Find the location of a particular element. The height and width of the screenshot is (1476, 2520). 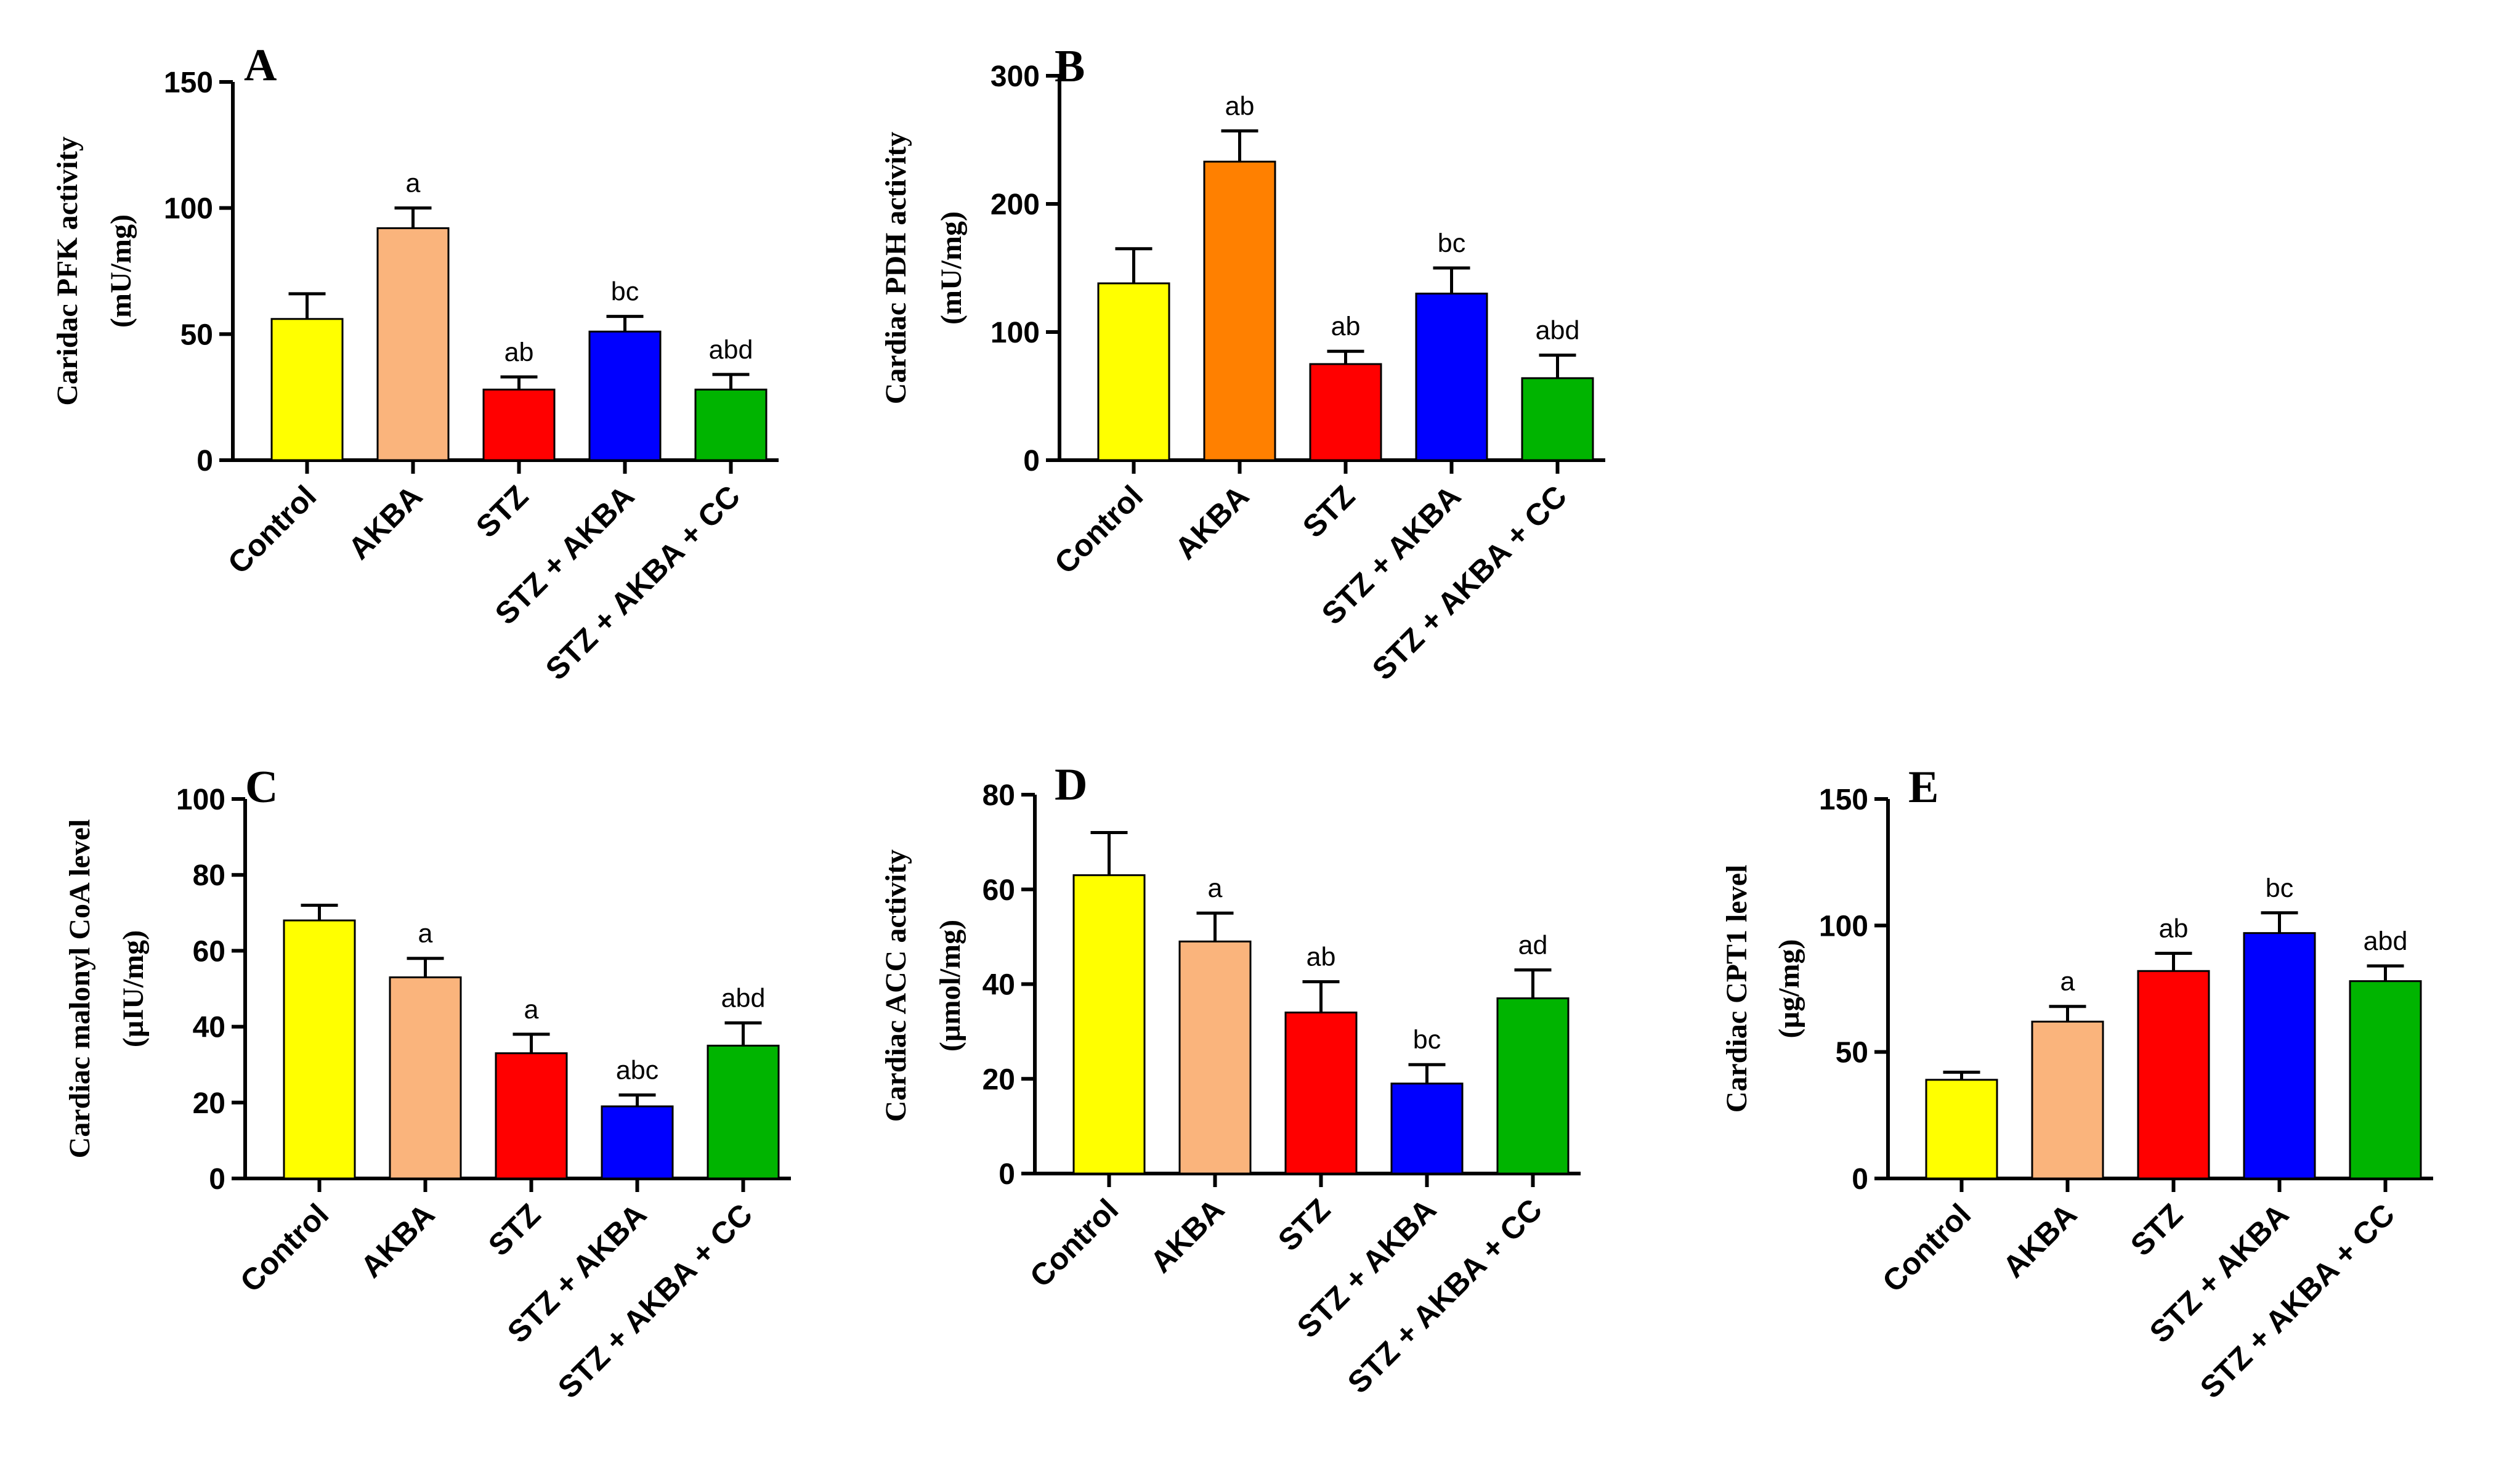

significance-label: abc is located at coordinates (637, 1070).